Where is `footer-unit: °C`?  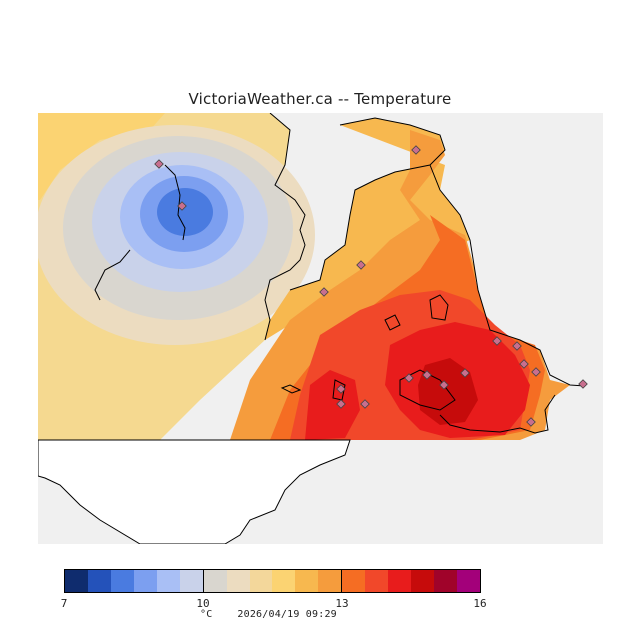 footer-unit: °C is located at coordinates (206, 614).